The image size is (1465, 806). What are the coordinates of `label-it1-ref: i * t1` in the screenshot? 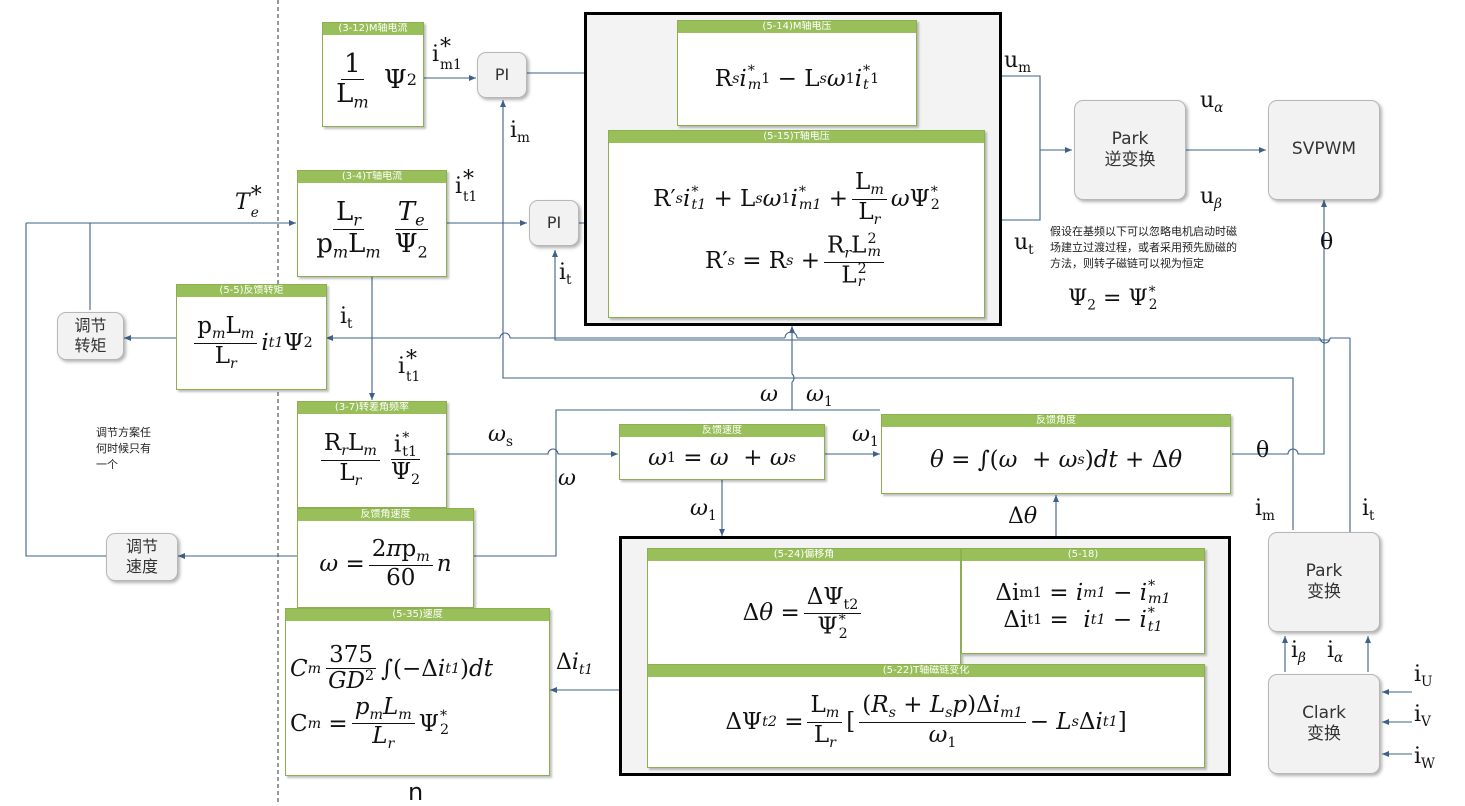 It's located at (409, 366).